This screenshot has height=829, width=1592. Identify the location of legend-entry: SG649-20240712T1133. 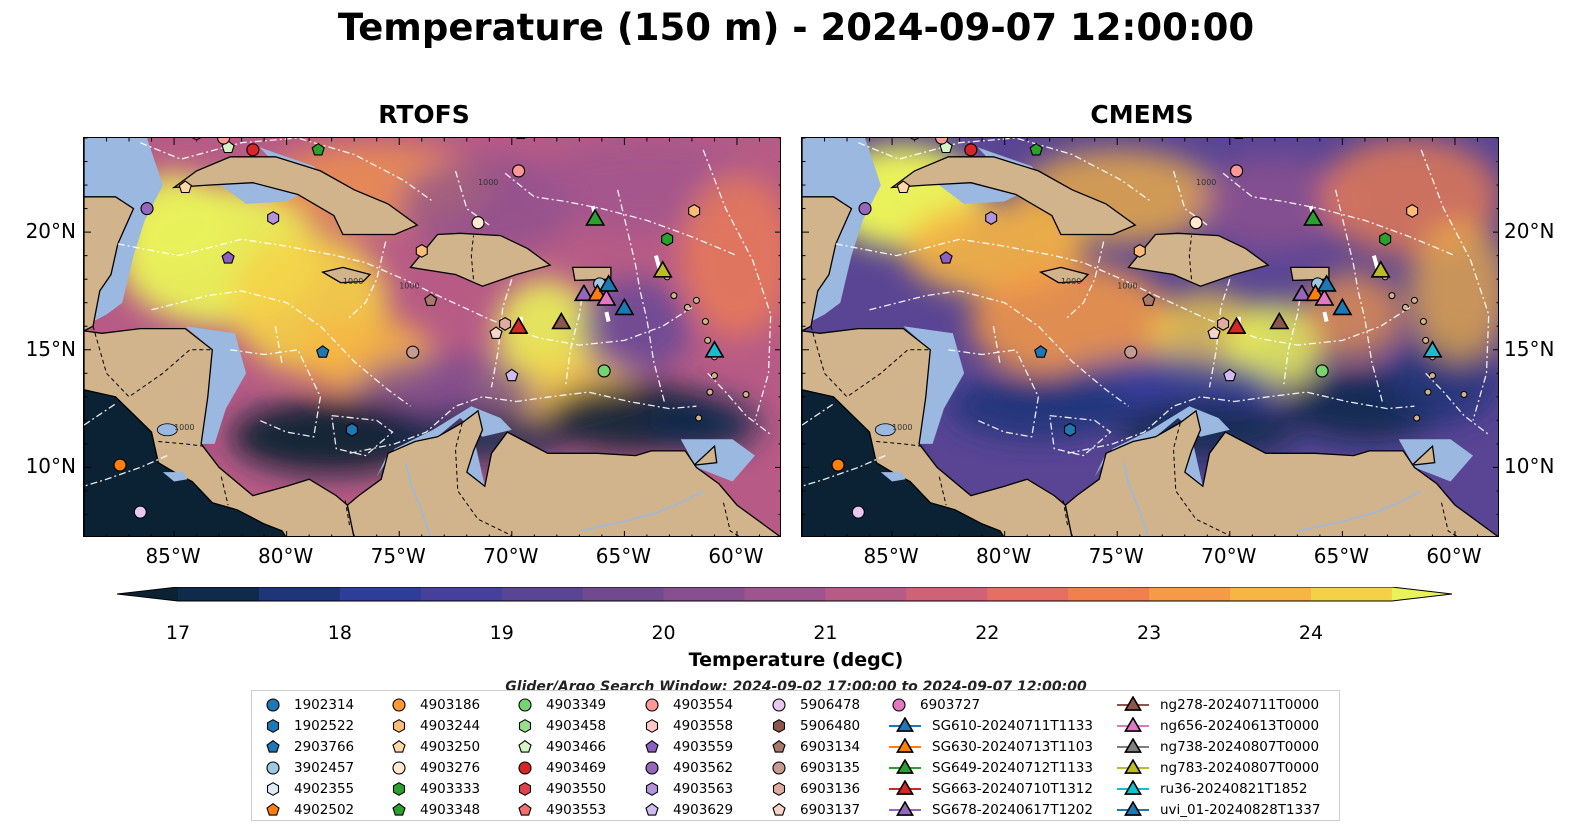
(990, 767).